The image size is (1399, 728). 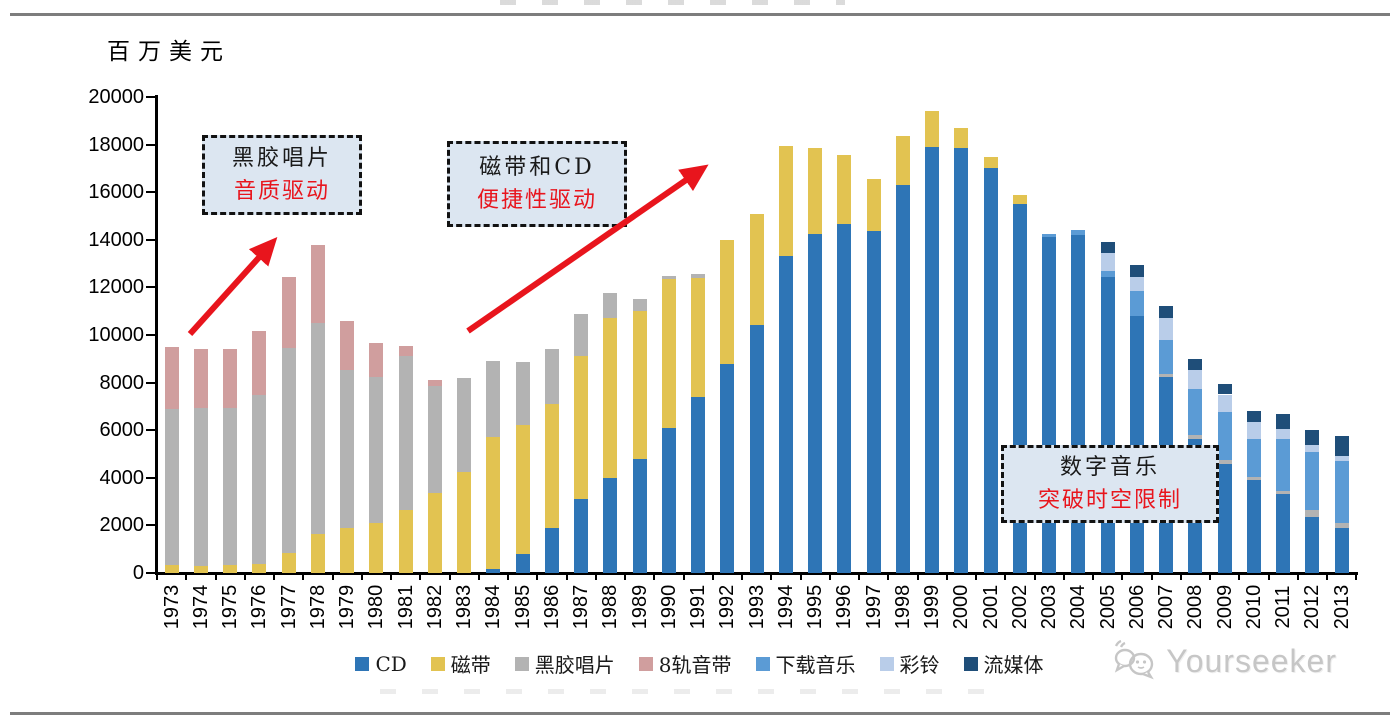 I want to click on y-tick-label: 10000, so click(x=116, y=335).